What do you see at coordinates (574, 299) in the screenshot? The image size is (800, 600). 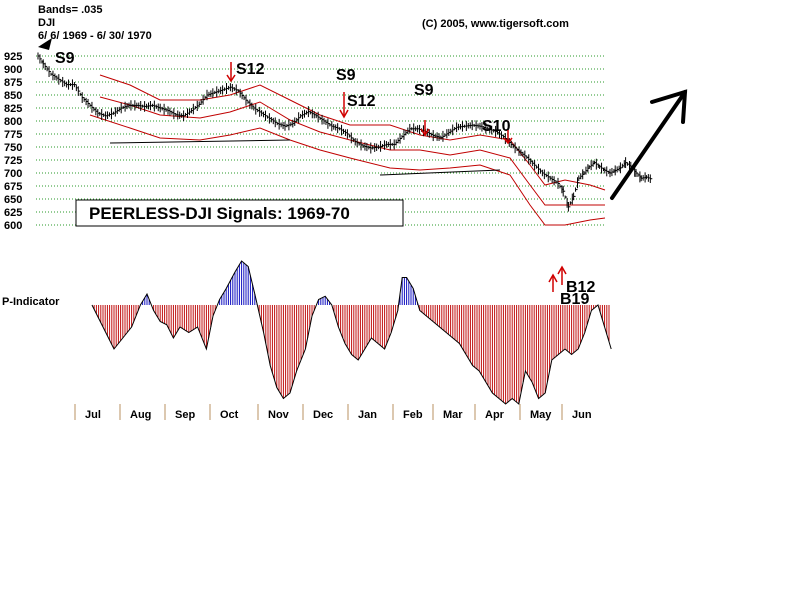 I see `signal-b19: B19` at bounding box center [574, 299].